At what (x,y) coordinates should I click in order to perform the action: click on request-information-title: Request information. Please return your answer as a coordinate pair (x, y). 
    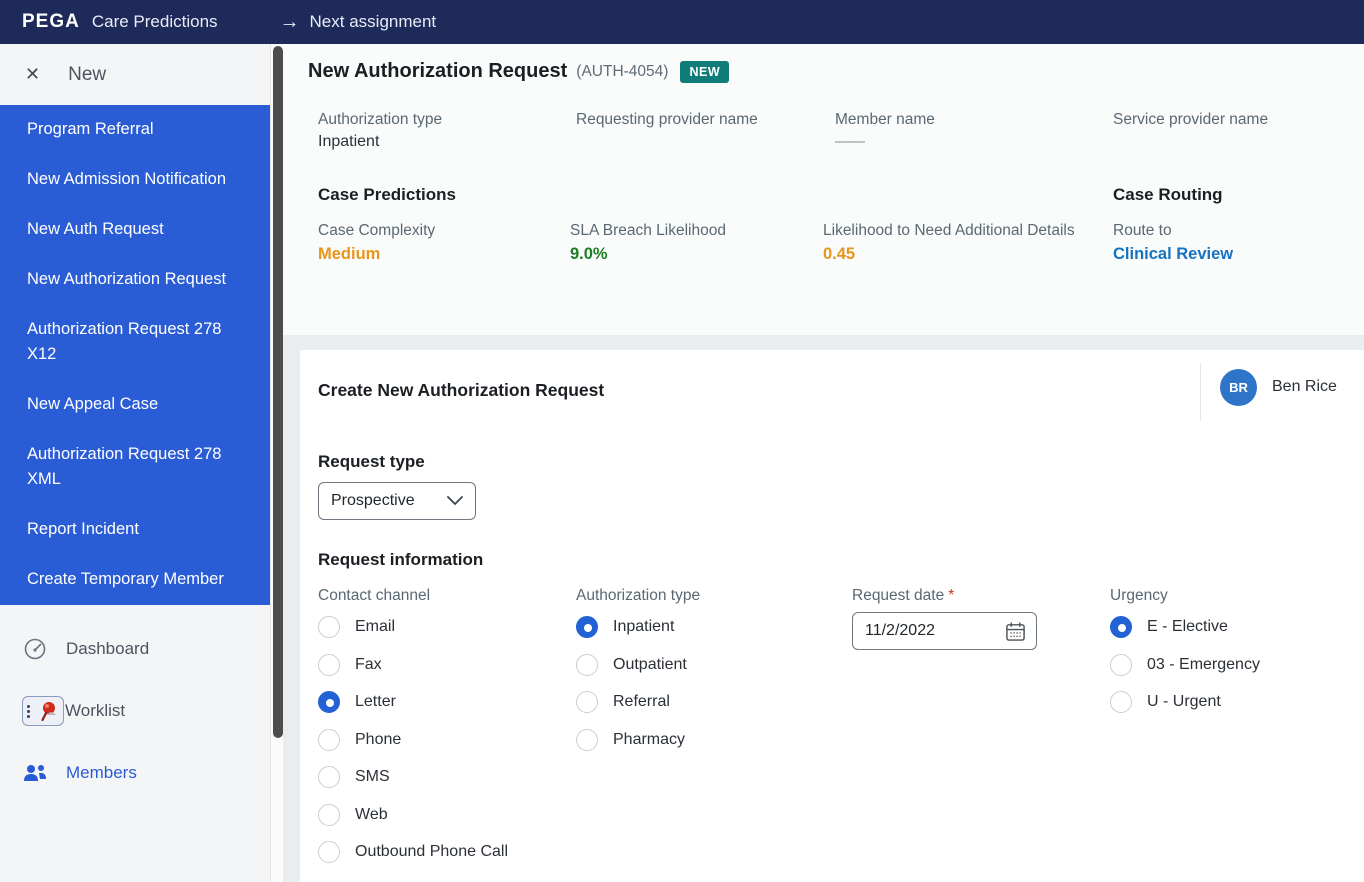
    Looking at the image, I should click on (401, 559).